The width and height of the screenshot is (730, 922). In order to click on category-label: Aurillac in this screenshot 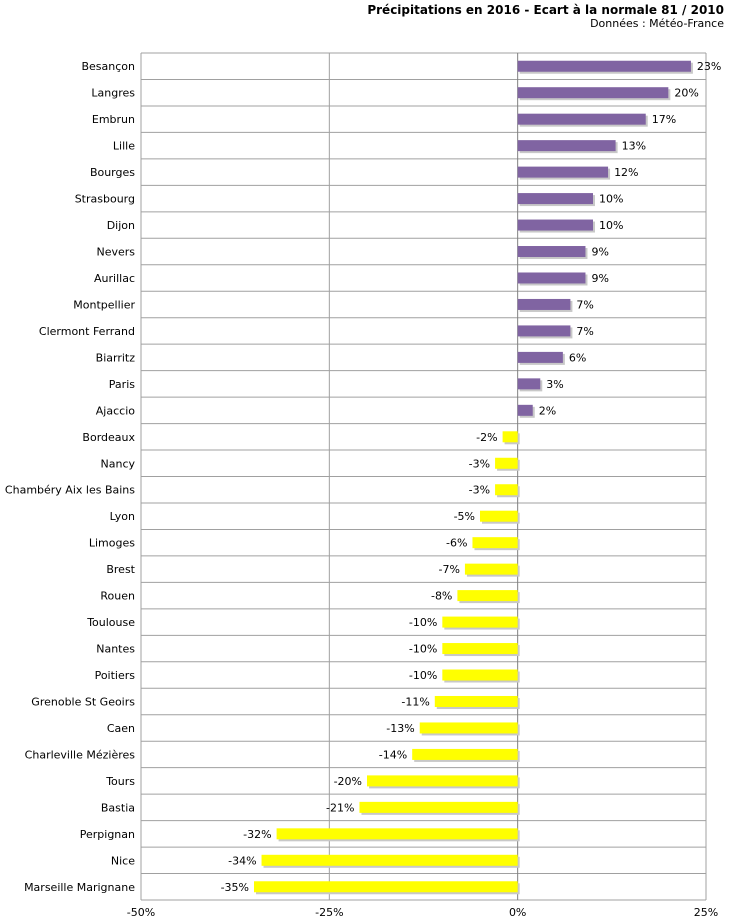, I will do `click(114, 278)`.